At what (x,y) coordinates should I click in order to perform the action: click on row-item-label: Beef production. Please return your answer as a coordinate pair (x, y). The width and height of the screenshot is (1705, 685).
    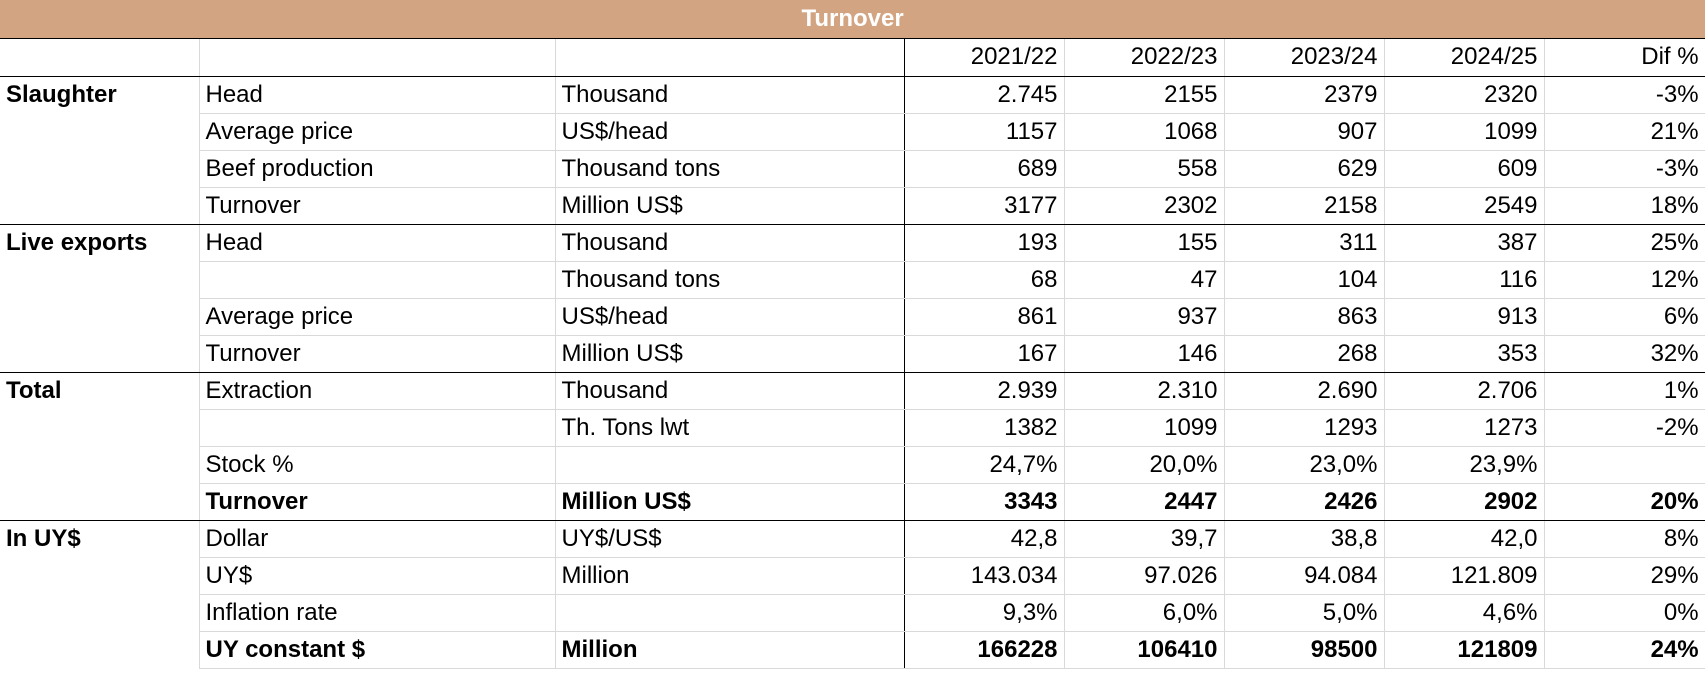
    Looking at the image, I should click on (377, 169).